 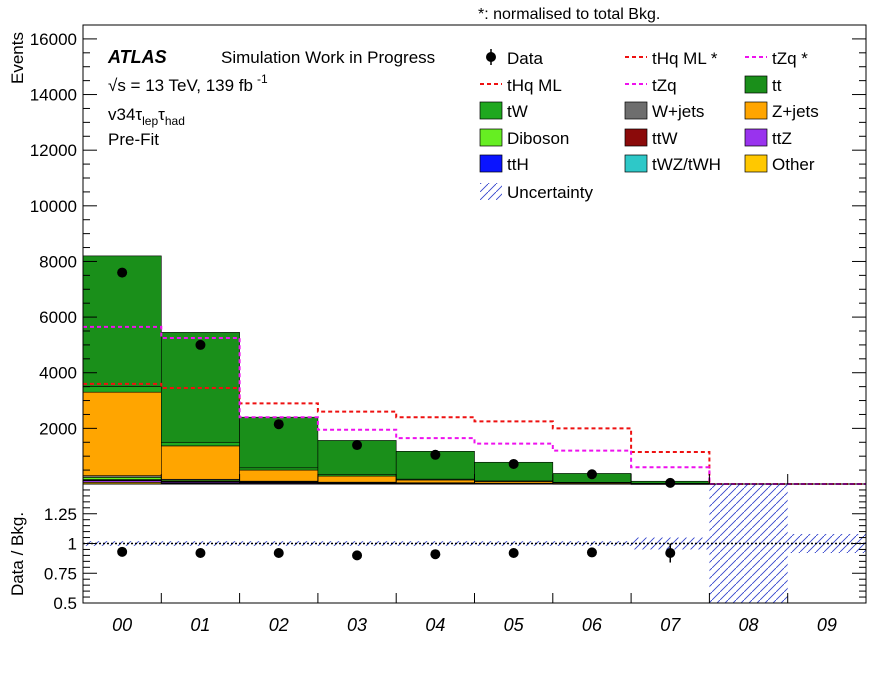 What do you see at coordinates (60, 514) in the screenshot?
I see `ratio-y-tick-label: 1.25` at bounding box center [60, 514].